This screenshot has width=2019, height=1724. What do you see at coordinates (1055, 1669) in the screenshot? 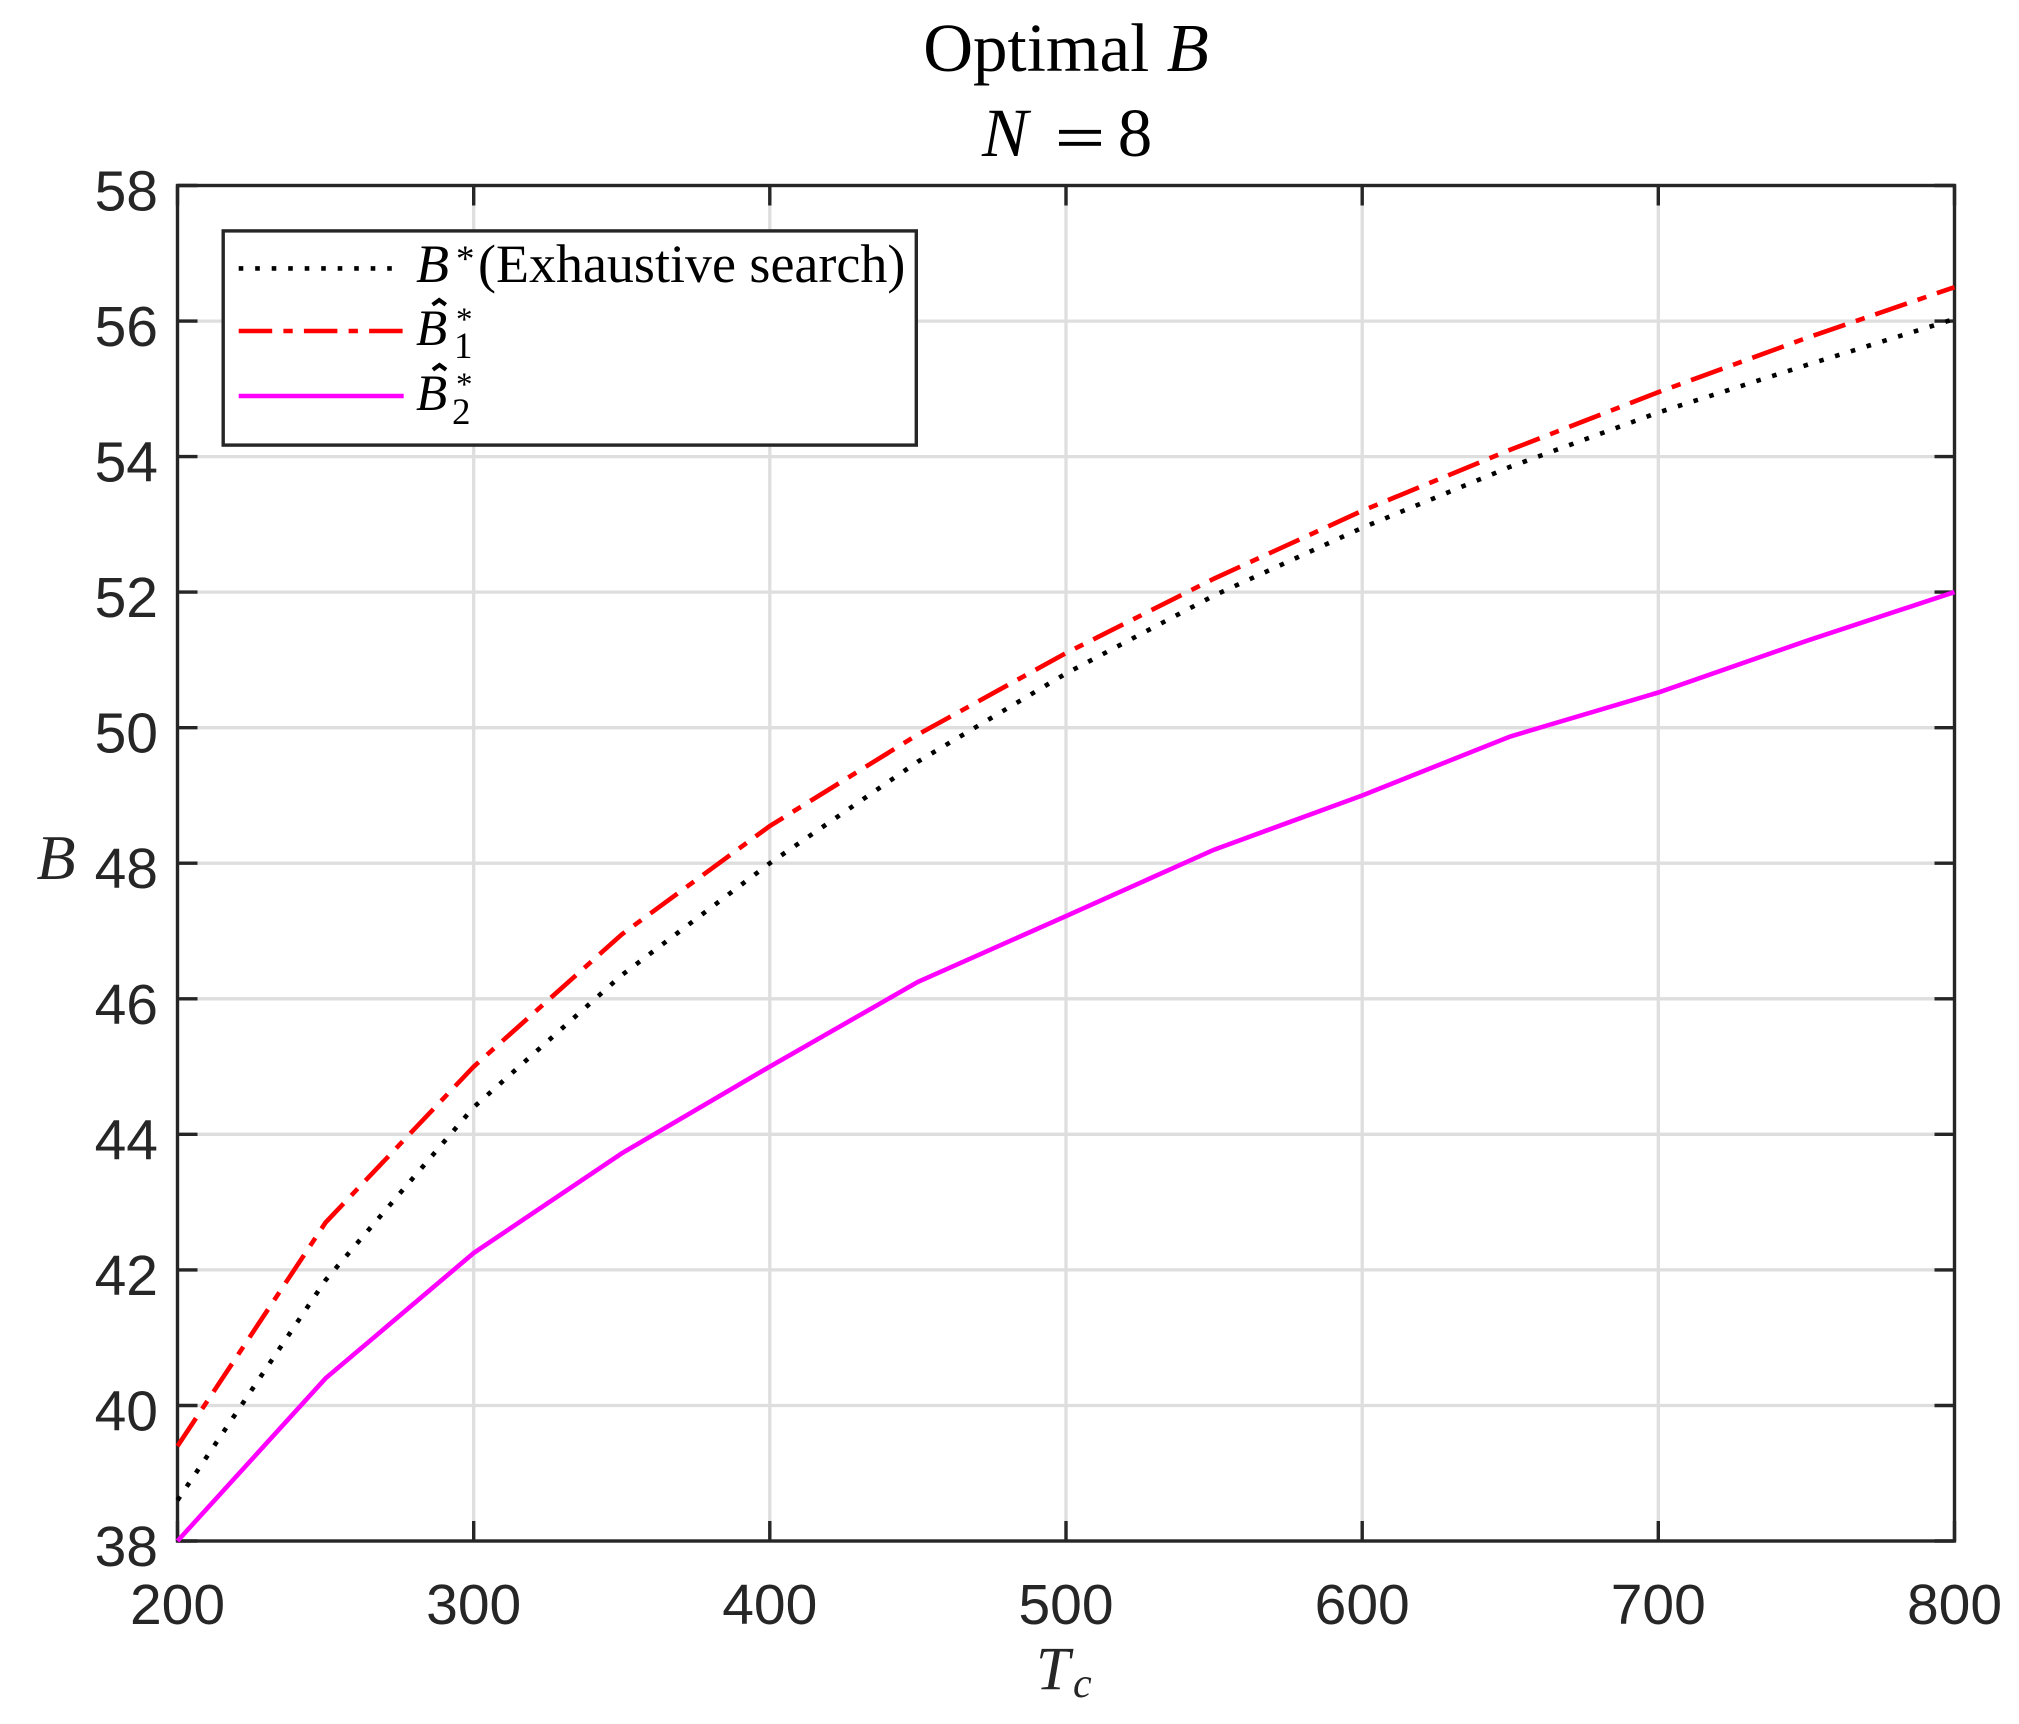
I see `svg-text: T` at bounding box center [1055, 1669].